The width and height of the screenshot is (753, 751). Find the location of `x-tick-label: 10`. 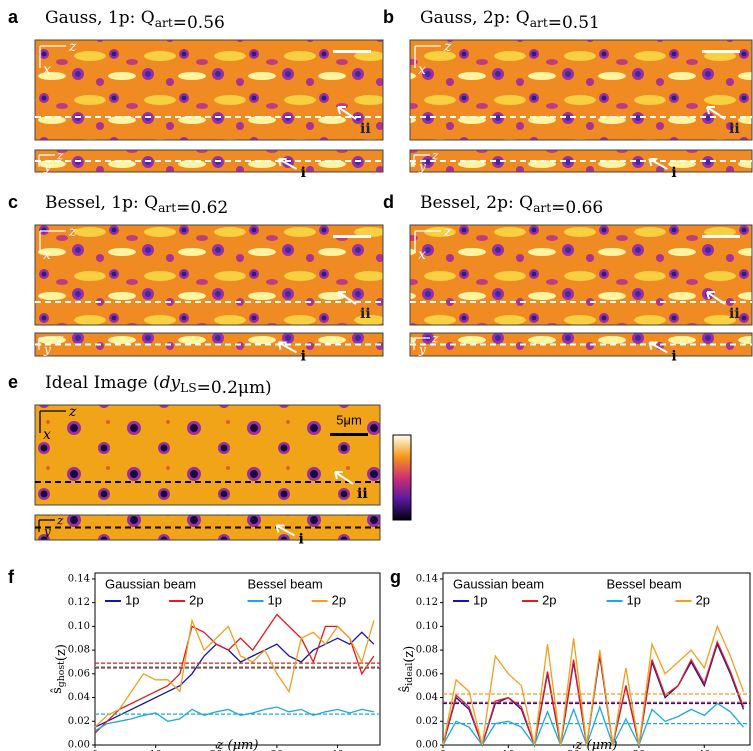

x-tick-label: 10 is located at coordinates (508, 750).